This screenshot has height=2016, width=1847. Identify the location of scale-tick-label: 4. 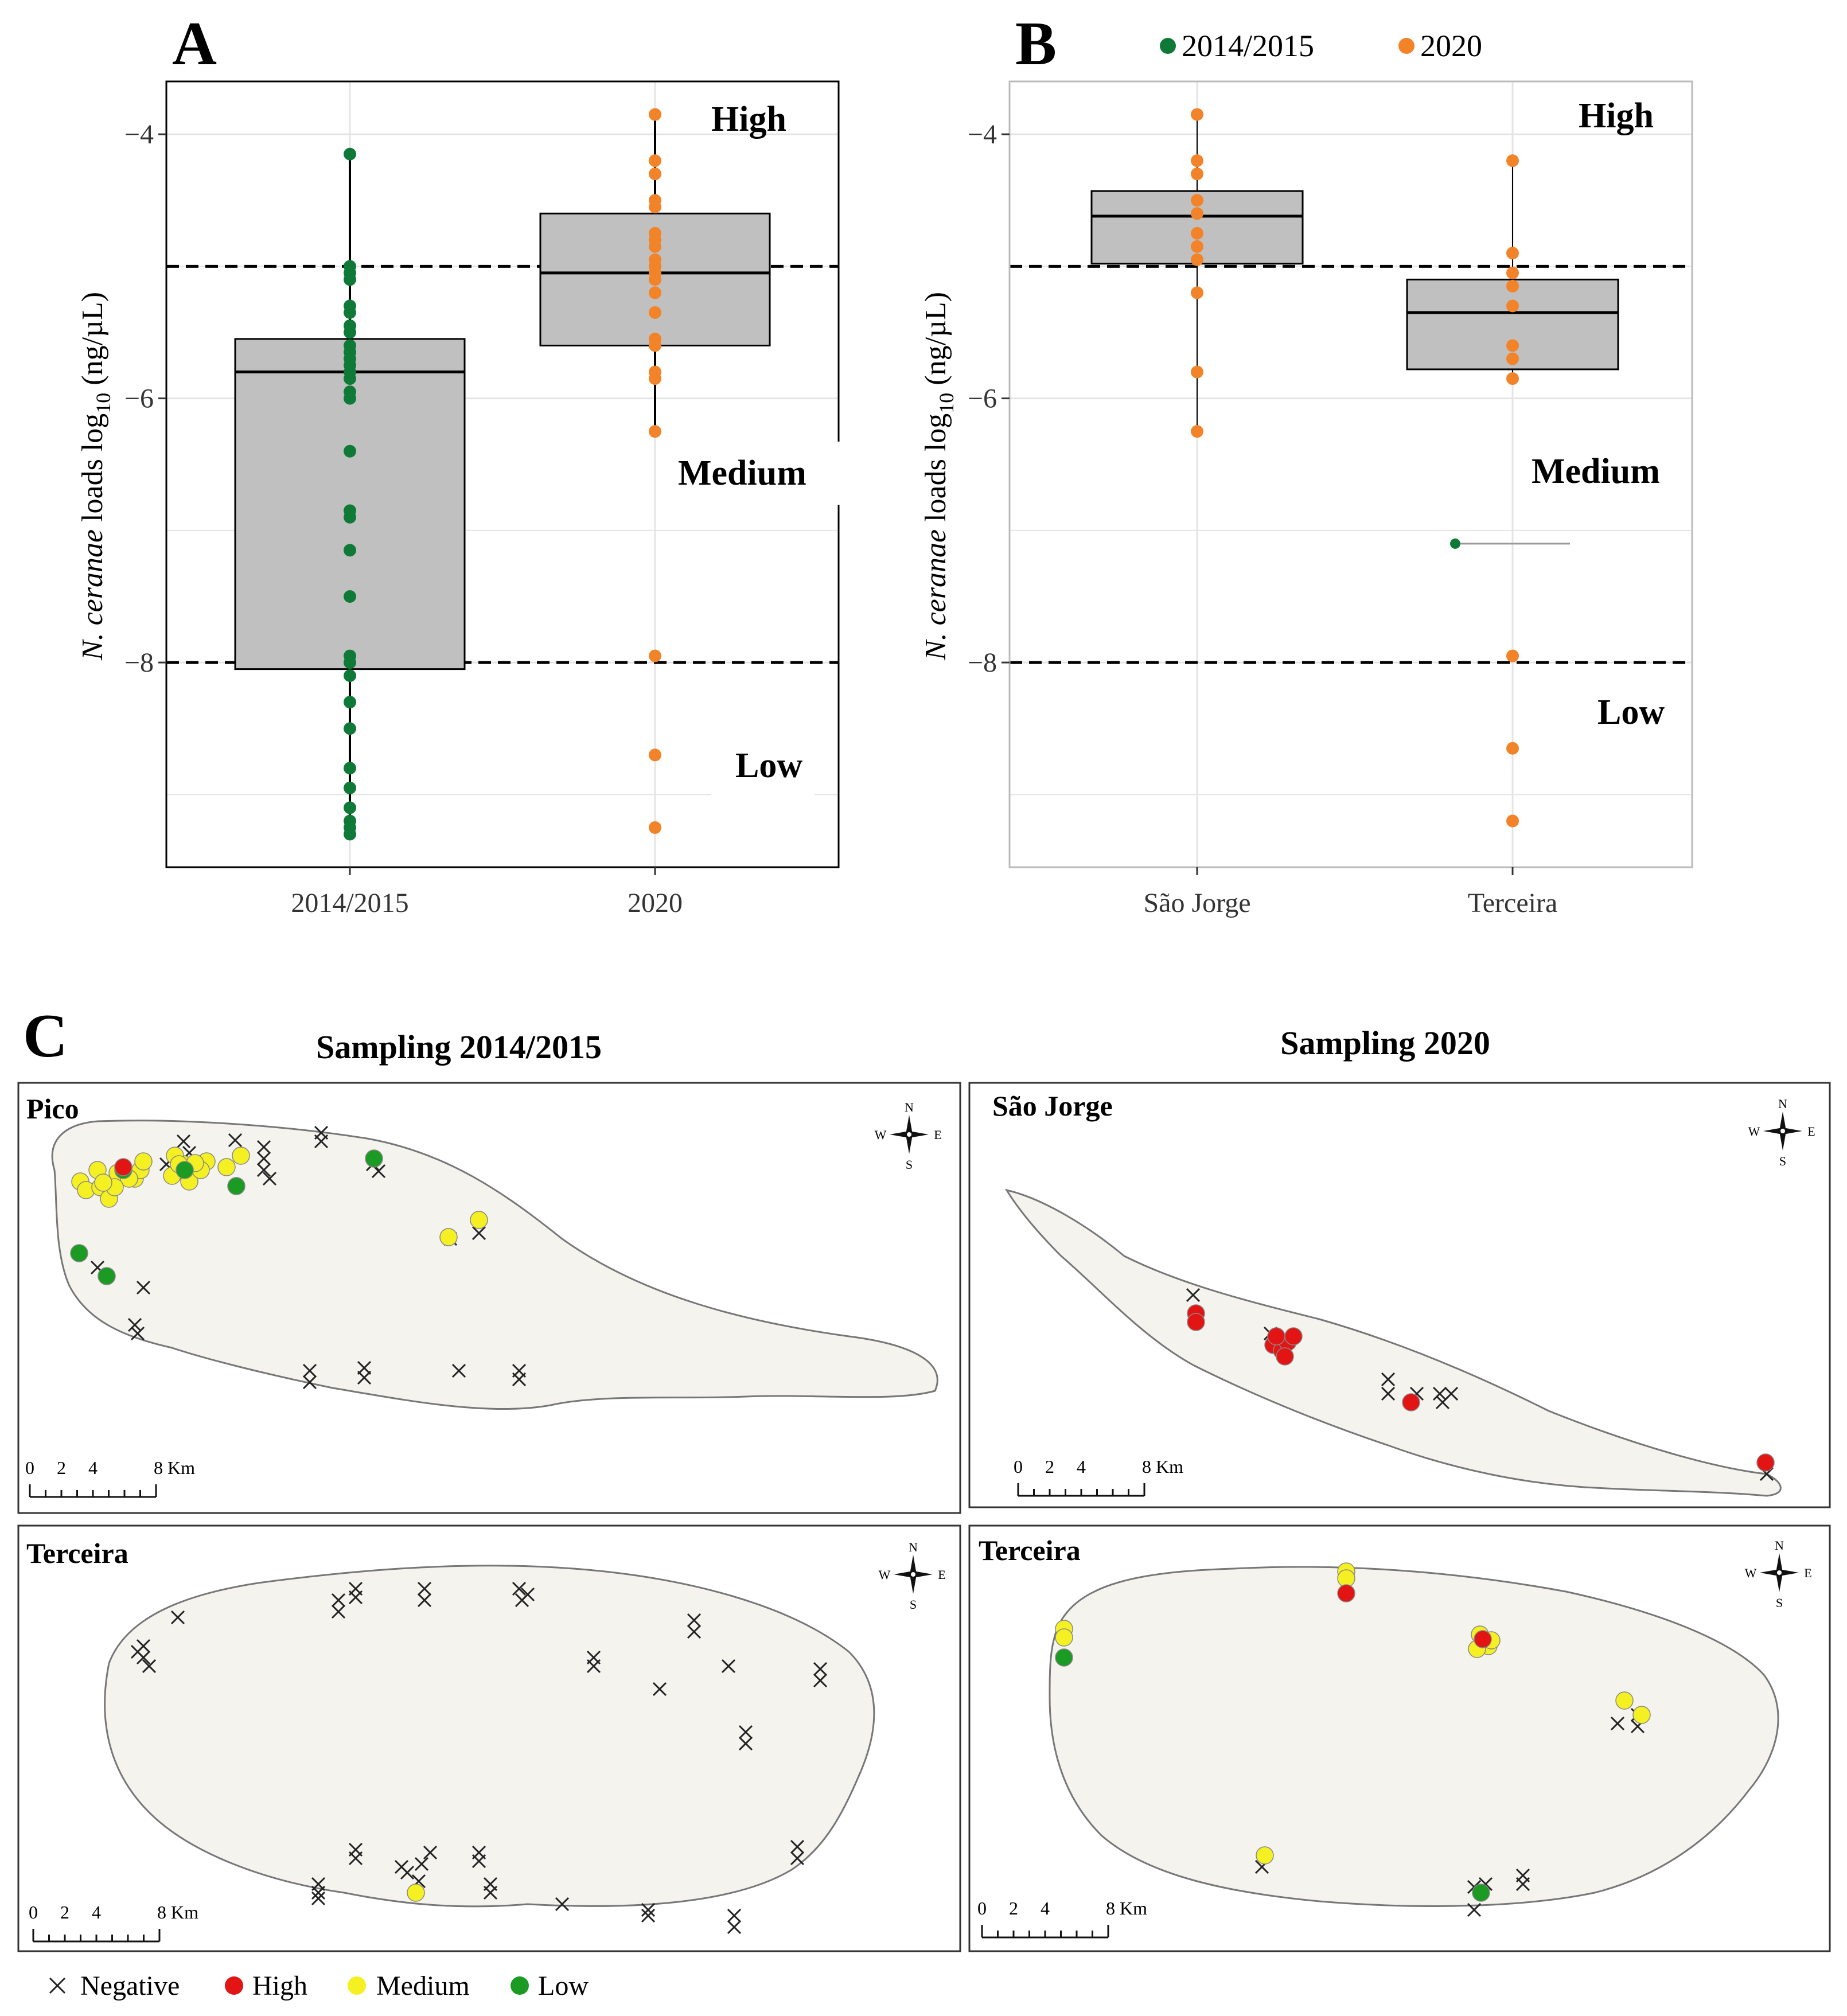
(1081, 1466).